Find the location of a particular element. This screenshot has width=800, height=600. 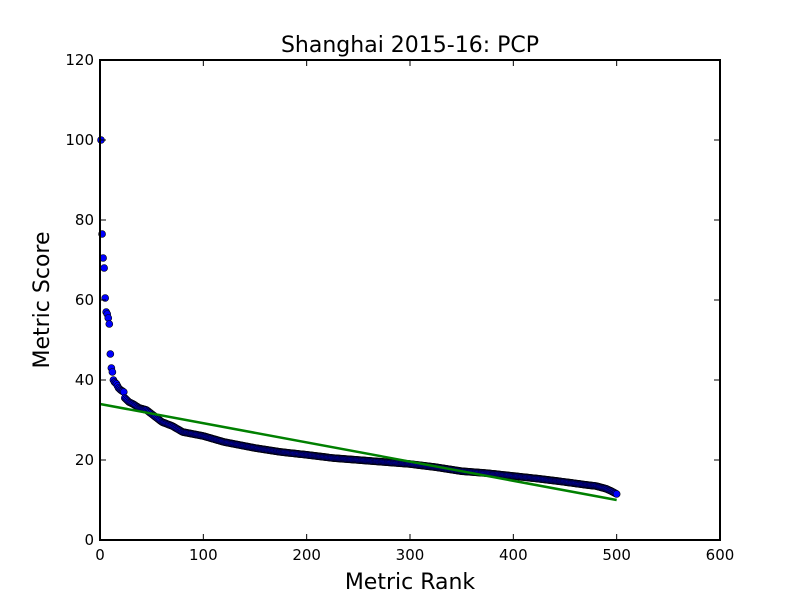

y-tick-label: 120 is located at coordinates (79, 60).